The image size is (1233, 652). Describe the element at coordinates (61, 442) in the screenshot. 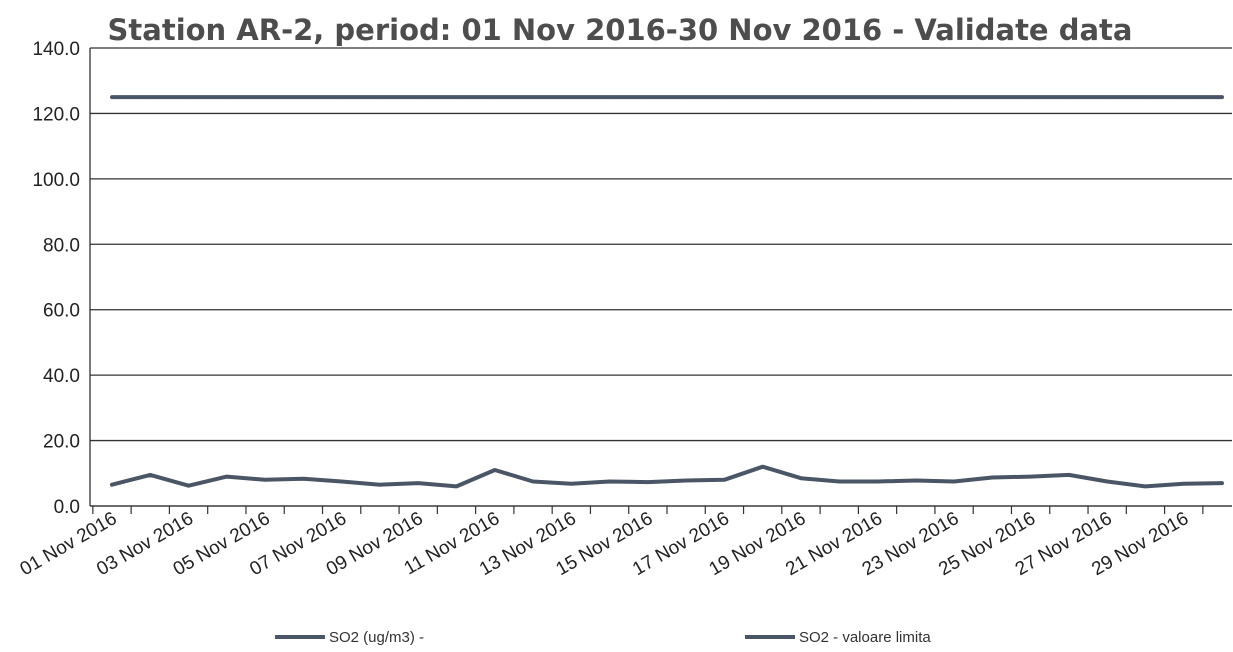

I see `y-tick-label: 20.0` at that location.